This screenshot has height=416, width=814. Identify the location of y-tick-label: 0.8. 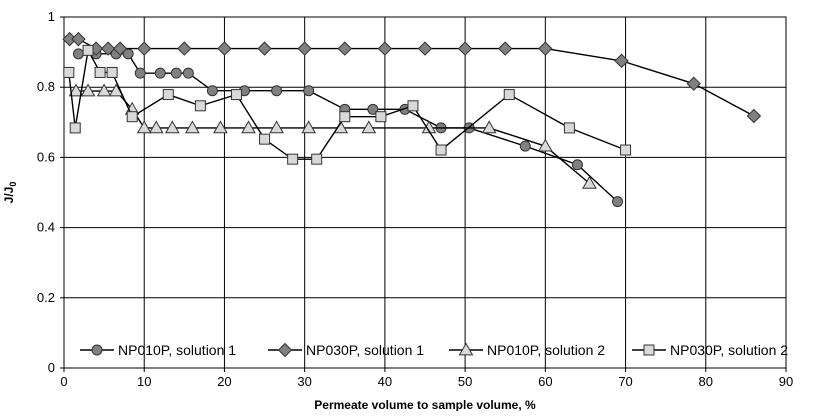
(46, 86).